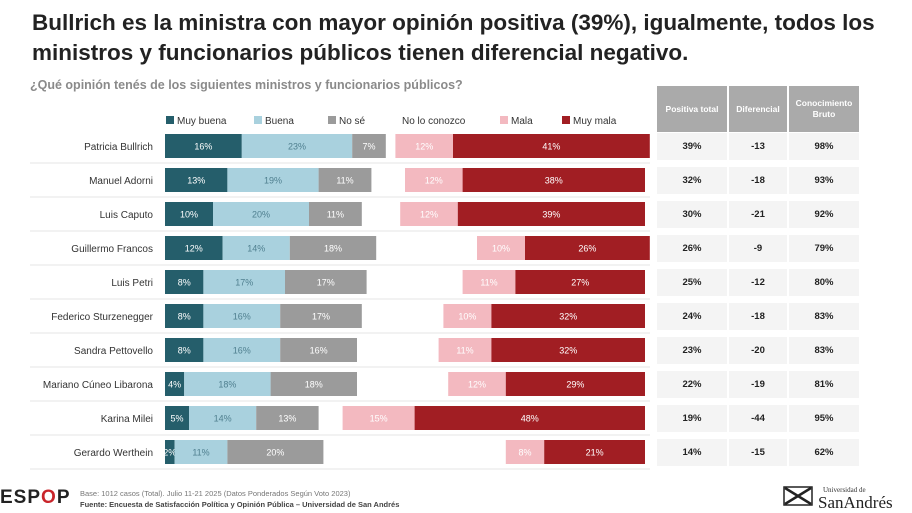  What do you see at coordinates (798, 496) in the screenshot?
I see `university-seal-icon` at bounding box center [798, 496].